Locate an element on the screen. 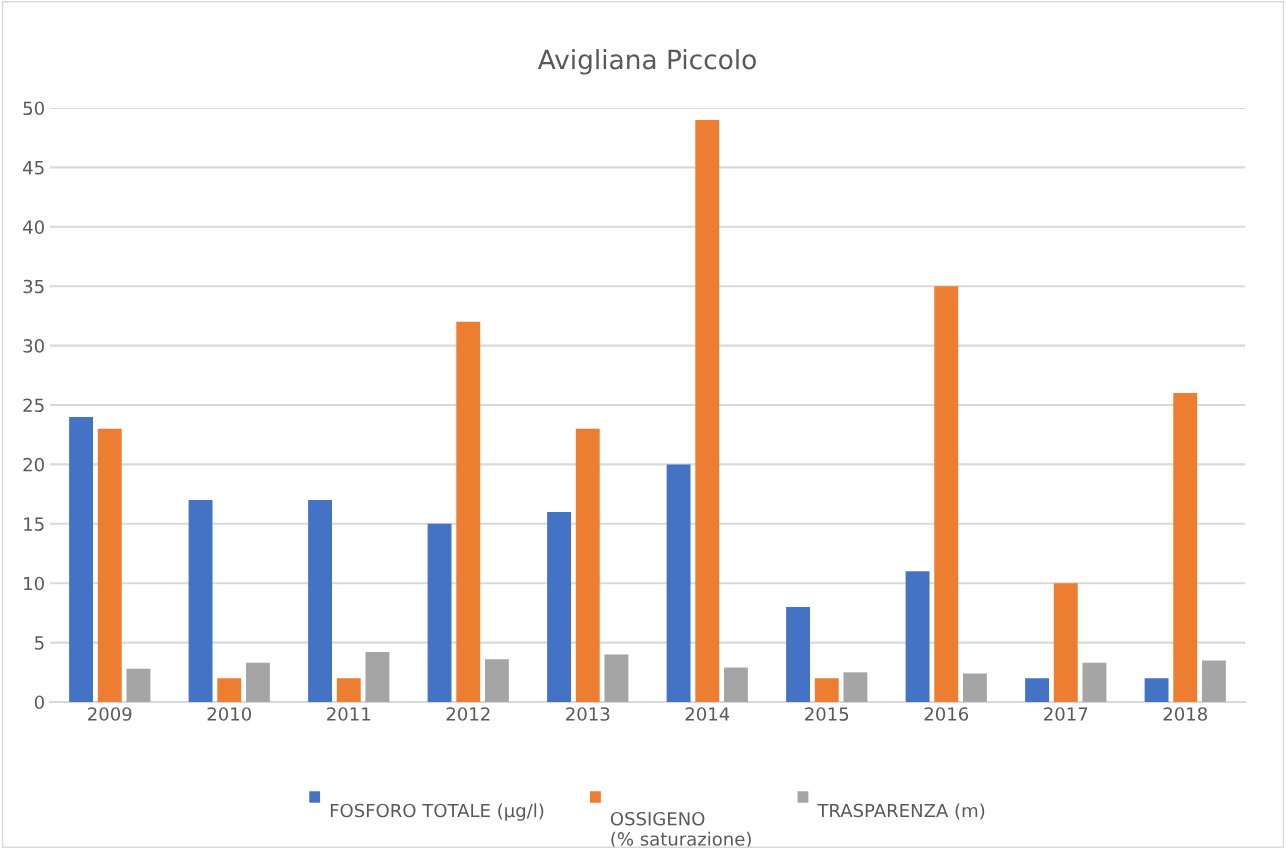 The width and height of the screenshot is (1286, 849). x-tick-label: 2014 is located at coordinates (707, 714).